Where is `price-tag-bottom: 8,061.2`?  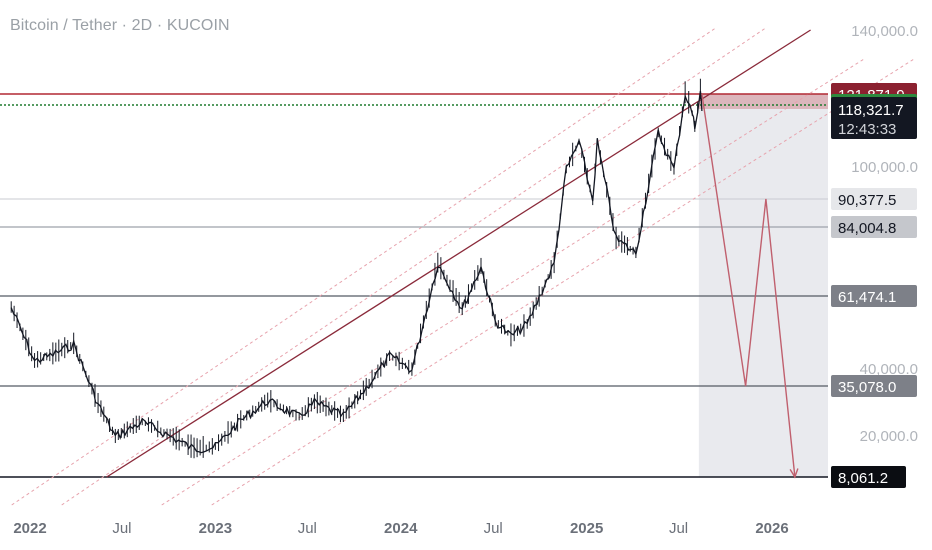
price-tag-bottom: 8,061.2 is located at coordinates (868, 477).